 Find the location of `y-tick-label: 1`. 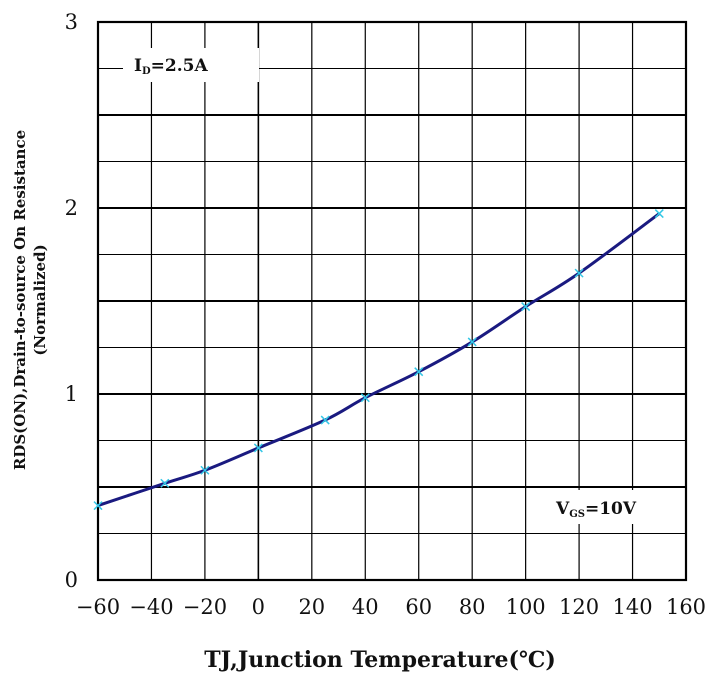

y-tick-label: 1 is located at coordinates (71, 394).